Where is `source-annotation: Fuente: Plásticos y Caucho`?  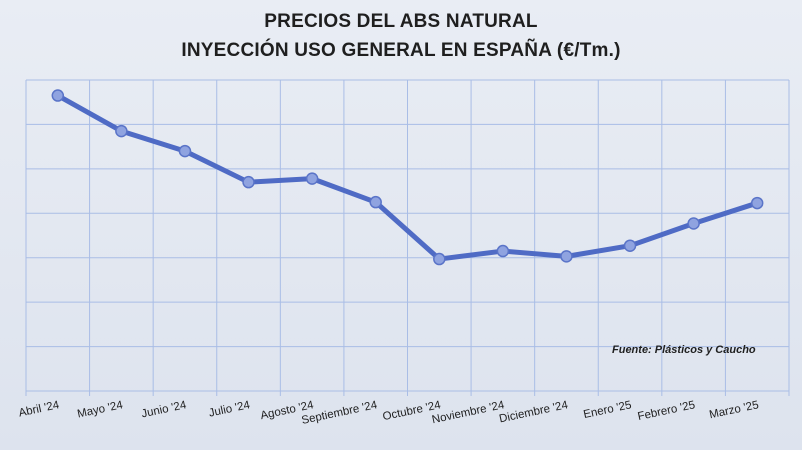
source-annotation: Fuente: Plásticos y Caucho is located at coordinates (684, 350).